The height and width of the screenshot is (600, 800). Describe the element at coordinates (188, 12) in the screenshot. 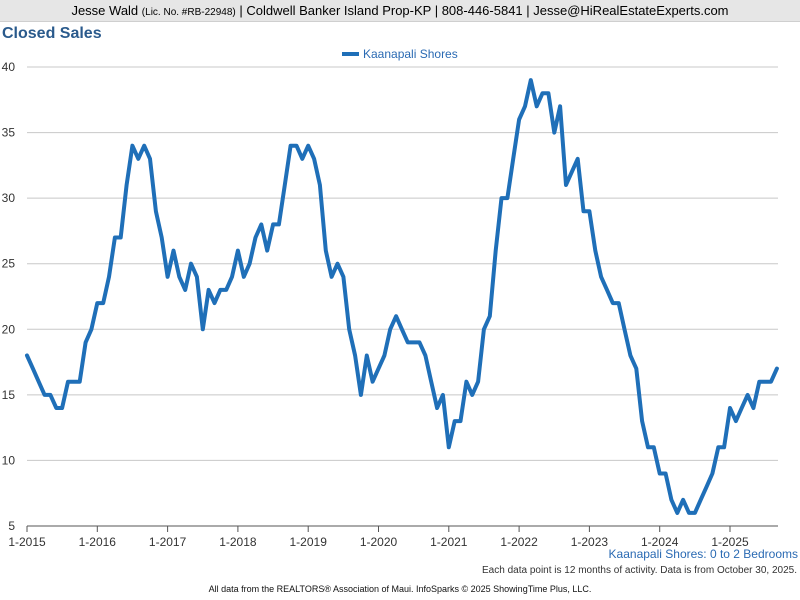

I see `agent-license: (Lic. No. #RB-22948)` at that location.